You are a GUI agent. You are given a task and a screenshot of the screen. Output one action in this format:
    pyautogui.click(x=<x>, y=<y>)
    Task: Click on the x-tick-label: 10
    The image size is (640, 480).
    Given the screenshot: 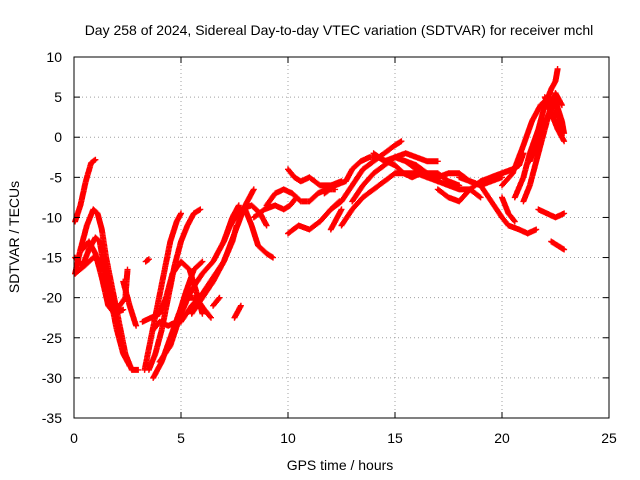 What is the action you would take?
    pyautogui.click(x=288, y=438)
    